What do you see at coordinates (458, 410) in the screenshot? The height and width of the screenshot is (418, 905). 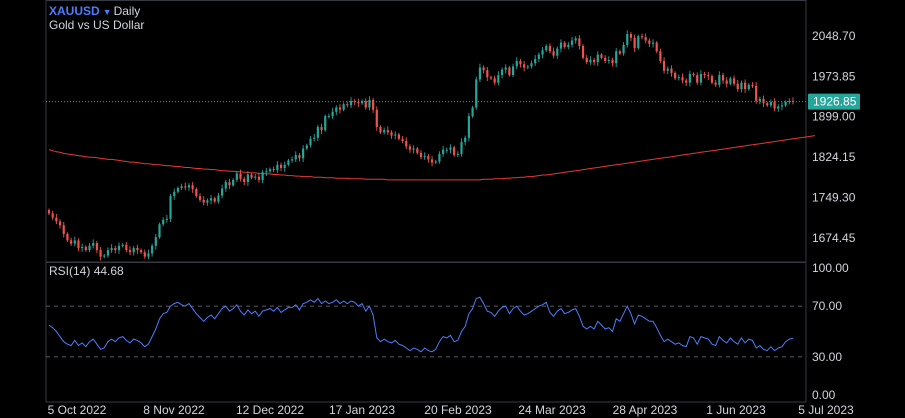 I see `time-axis-label: 20 Feb 2023` at bounding box center [458, 410].